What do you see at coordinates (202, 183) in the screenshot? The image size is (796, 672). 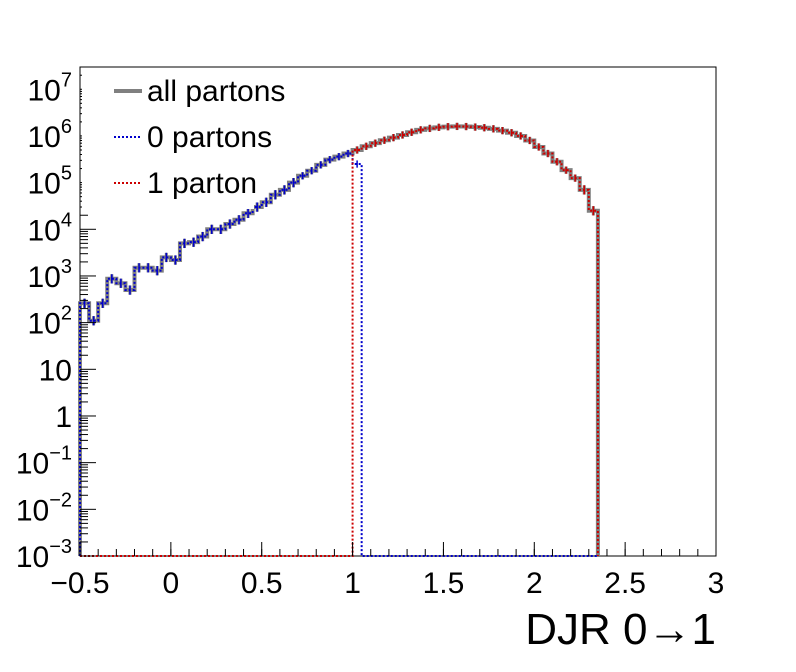 I see `legend-label: 1 parton` at bounding box center [202, 183].